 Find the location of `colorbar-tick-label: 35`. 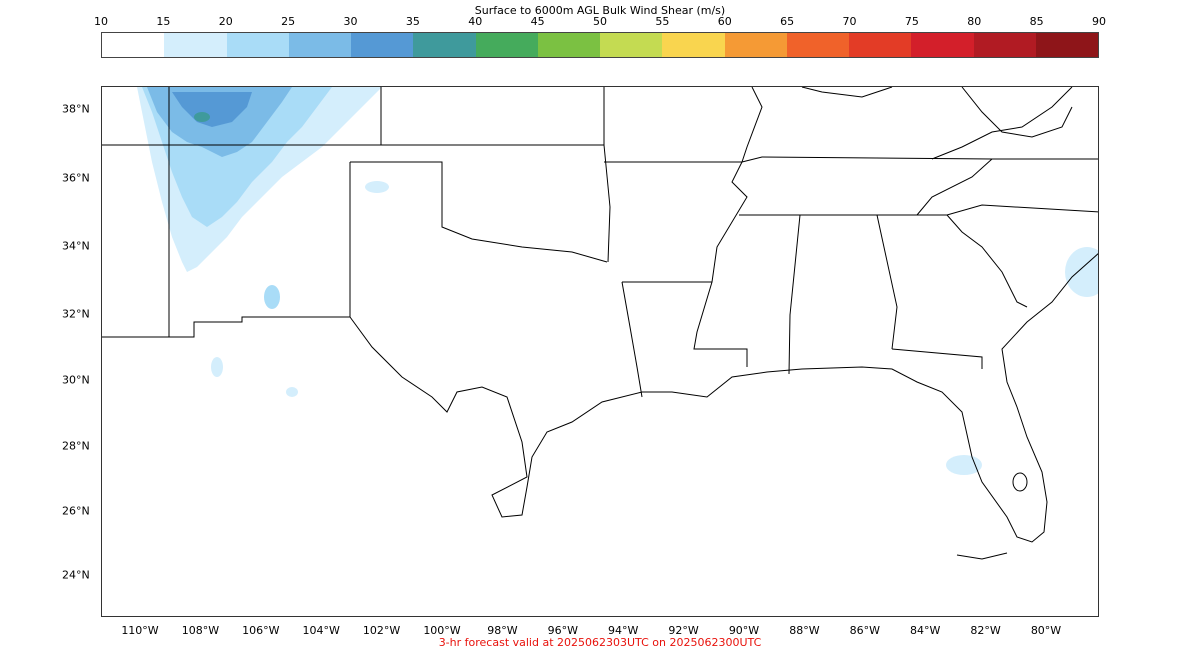

colorbar-tick-label: 35 is located at coordinates (412, 21).